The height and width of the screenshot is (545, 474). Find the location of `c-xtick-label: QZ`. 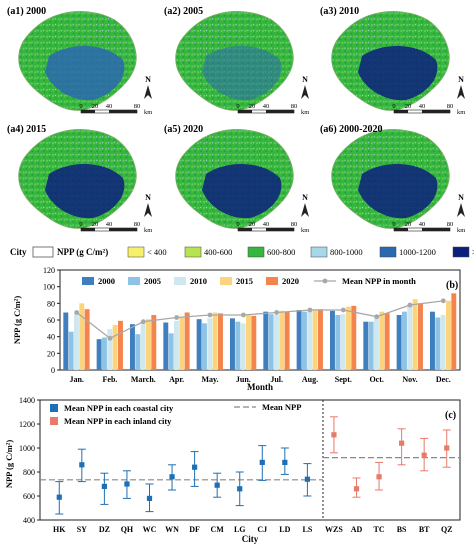

c-xtick-label: QZ is located at coordinates (447, 529).